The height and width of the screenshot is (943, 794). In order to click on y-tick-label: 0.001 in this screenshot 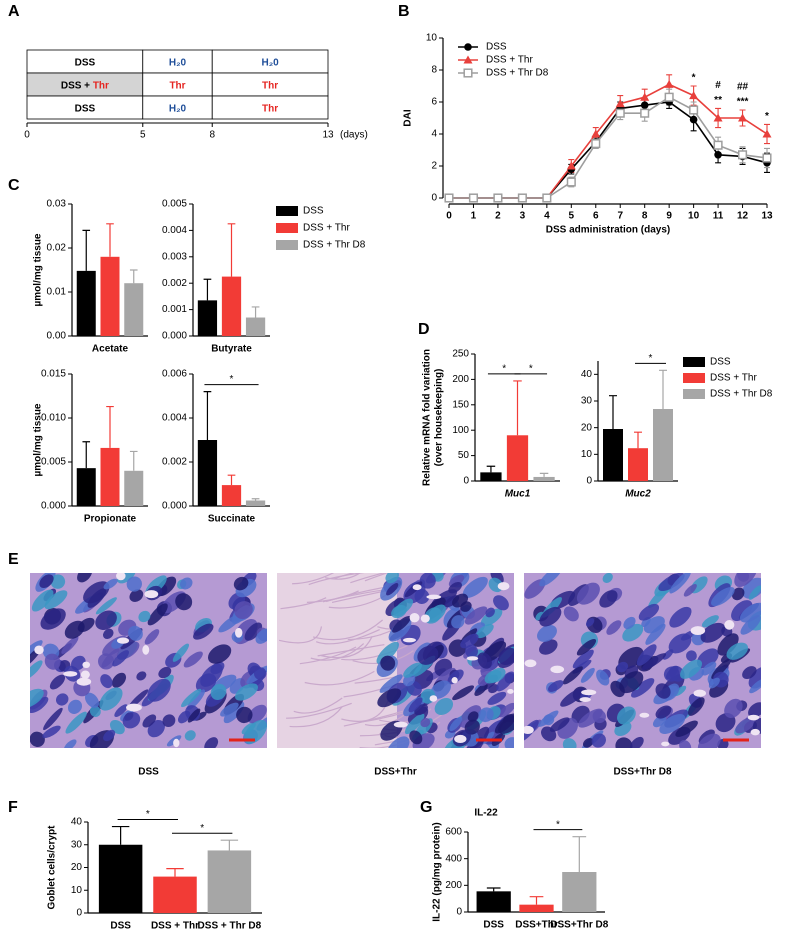, I will do `click(174, 309)`.